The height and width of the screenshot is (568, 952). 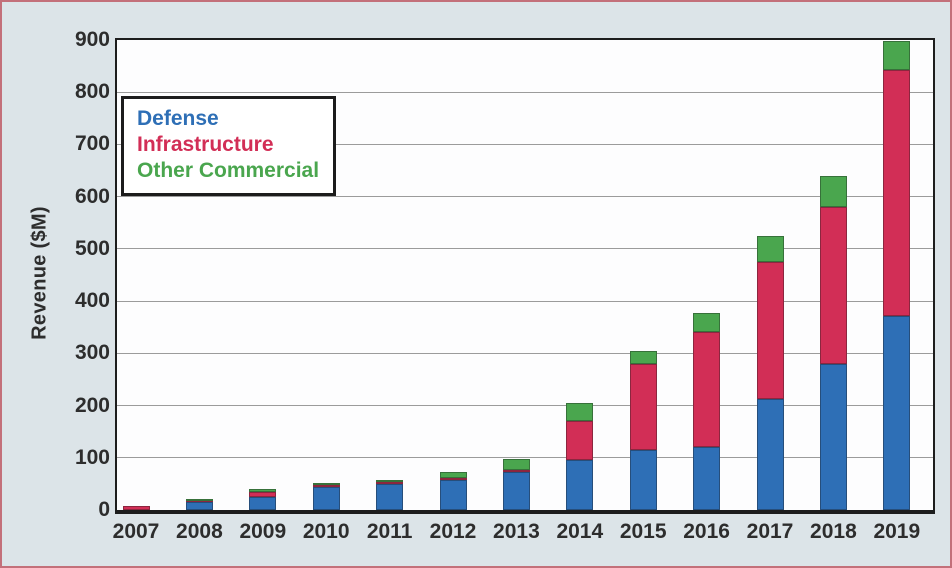 What do you see at coordinates (39, 273) in the screenshot?
I see `y-axis-title: Revenue ($M)` at bounding box center [39, 273].